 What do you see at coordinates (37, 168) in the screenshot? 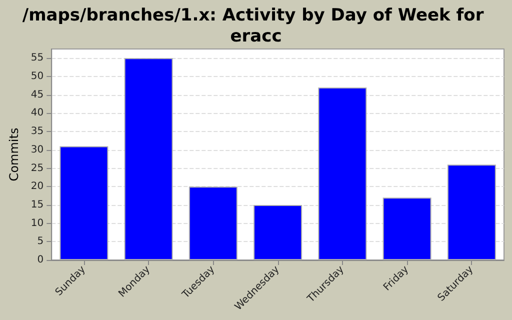
I see `y-tick-label: 25` at bounding box center [37, 168].